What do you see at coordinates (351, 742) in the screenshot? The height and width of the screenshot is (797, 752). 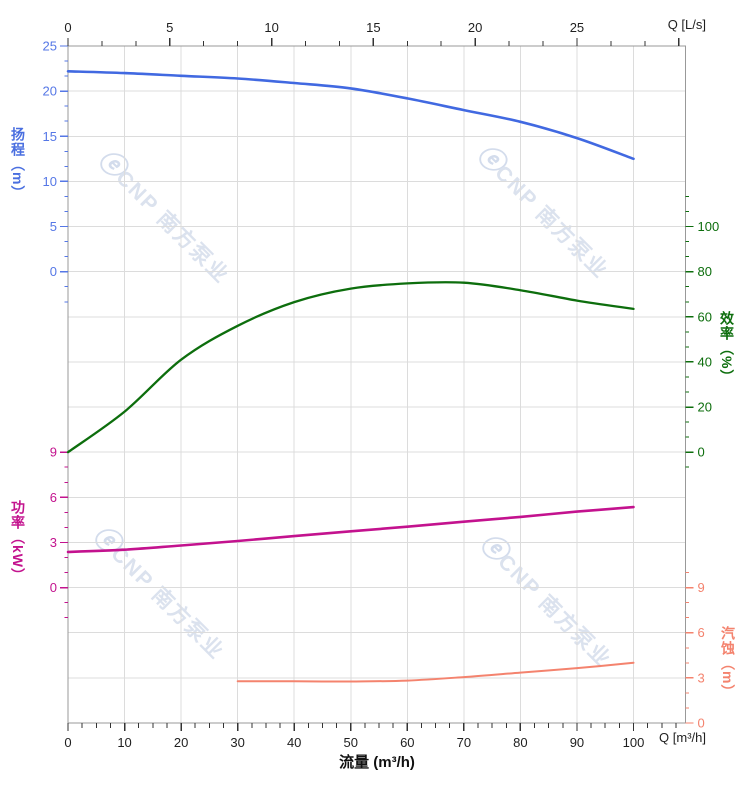 I see `svg-text: 50` at bounding box center [351, 742].